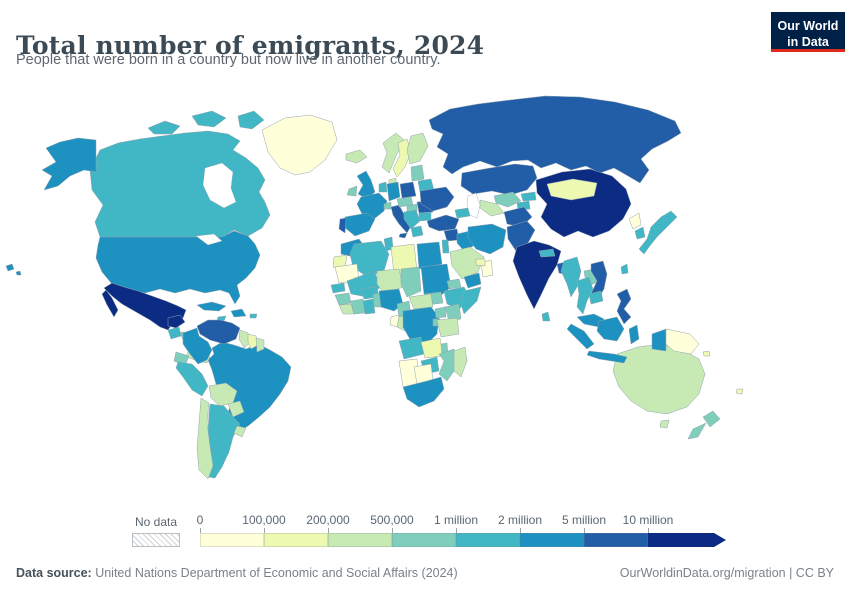  I want to click on country-kenya, so click(453, 312).